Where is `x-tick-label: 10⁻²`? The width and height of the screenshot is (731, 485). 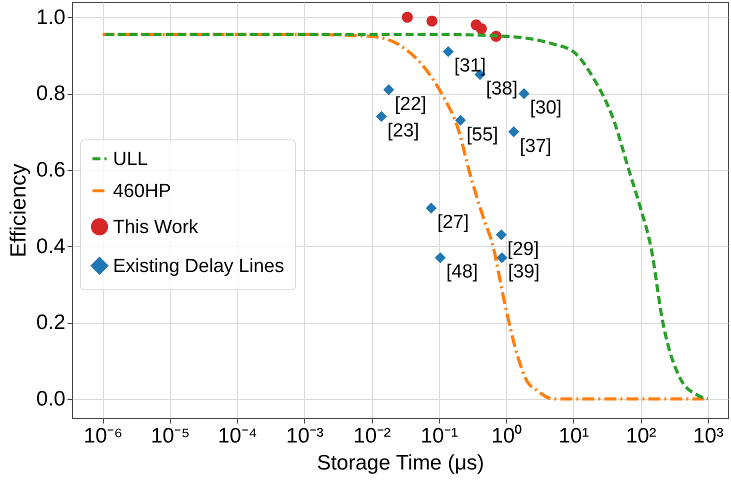 x-tick-label: 10⁻² is located at coordinates (372, 436).